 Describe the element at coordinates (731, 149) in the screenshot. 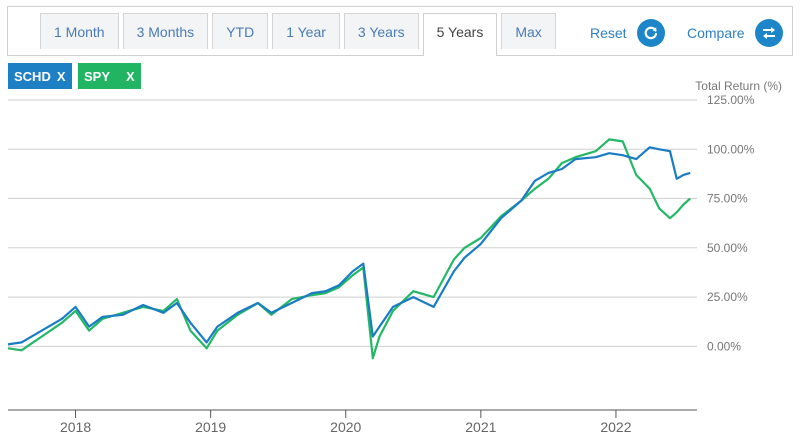

I see `y-tick-label: 100.00%` at that location.